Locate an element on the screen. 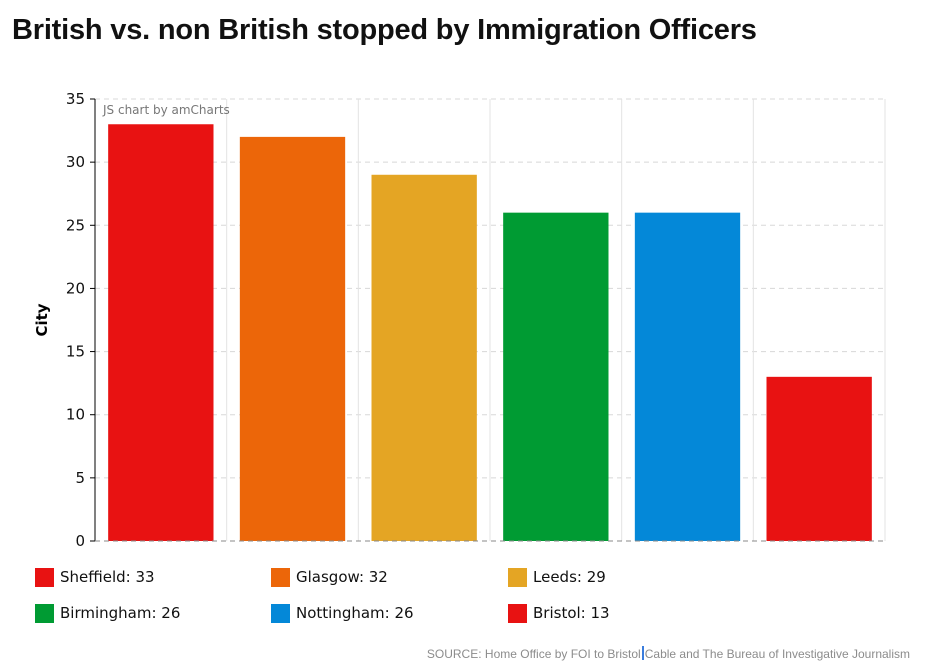  legend-label: Leeds: 29 is located at coordinates (569, 577).